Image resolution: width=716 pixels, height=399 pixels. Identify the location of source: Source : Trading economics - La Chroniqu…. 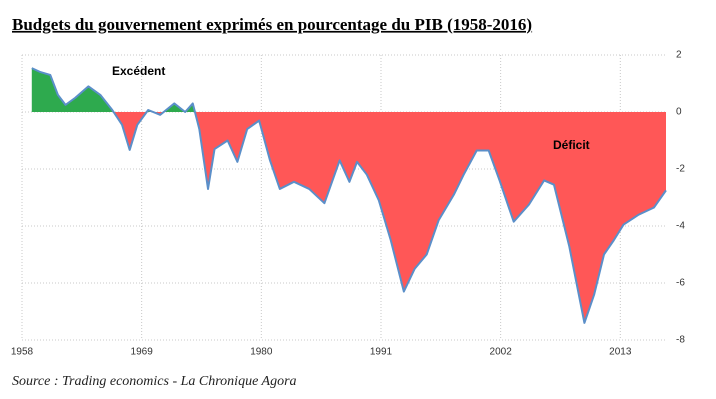
(154, 381).